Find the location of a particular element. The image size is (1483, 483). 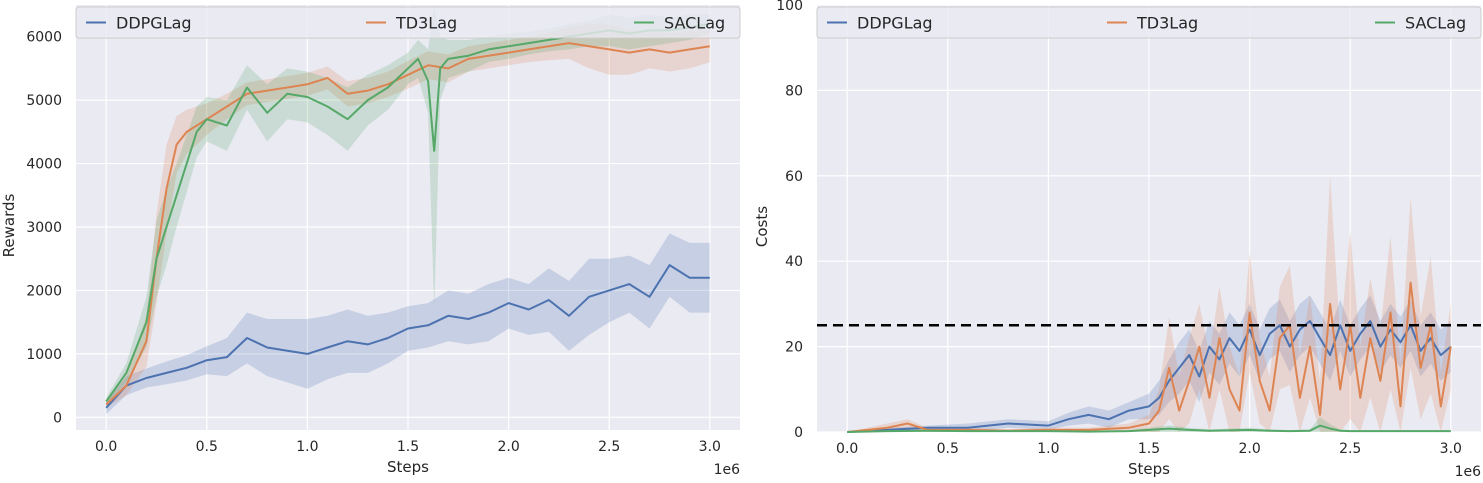

y-tick-label: 40 is located at coordinates (794, 262).